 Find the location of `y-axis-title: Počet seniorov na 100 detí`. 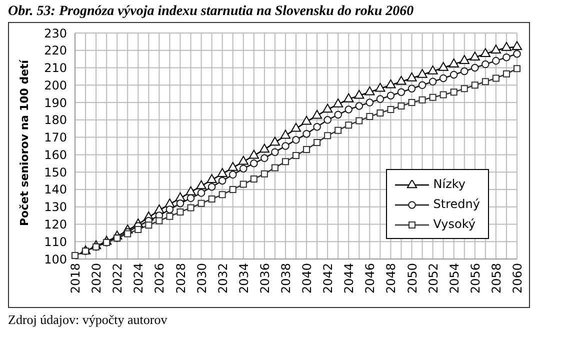

y-axis-title: Počet seniorov na 100 detí is located at coordinates (24, 142).